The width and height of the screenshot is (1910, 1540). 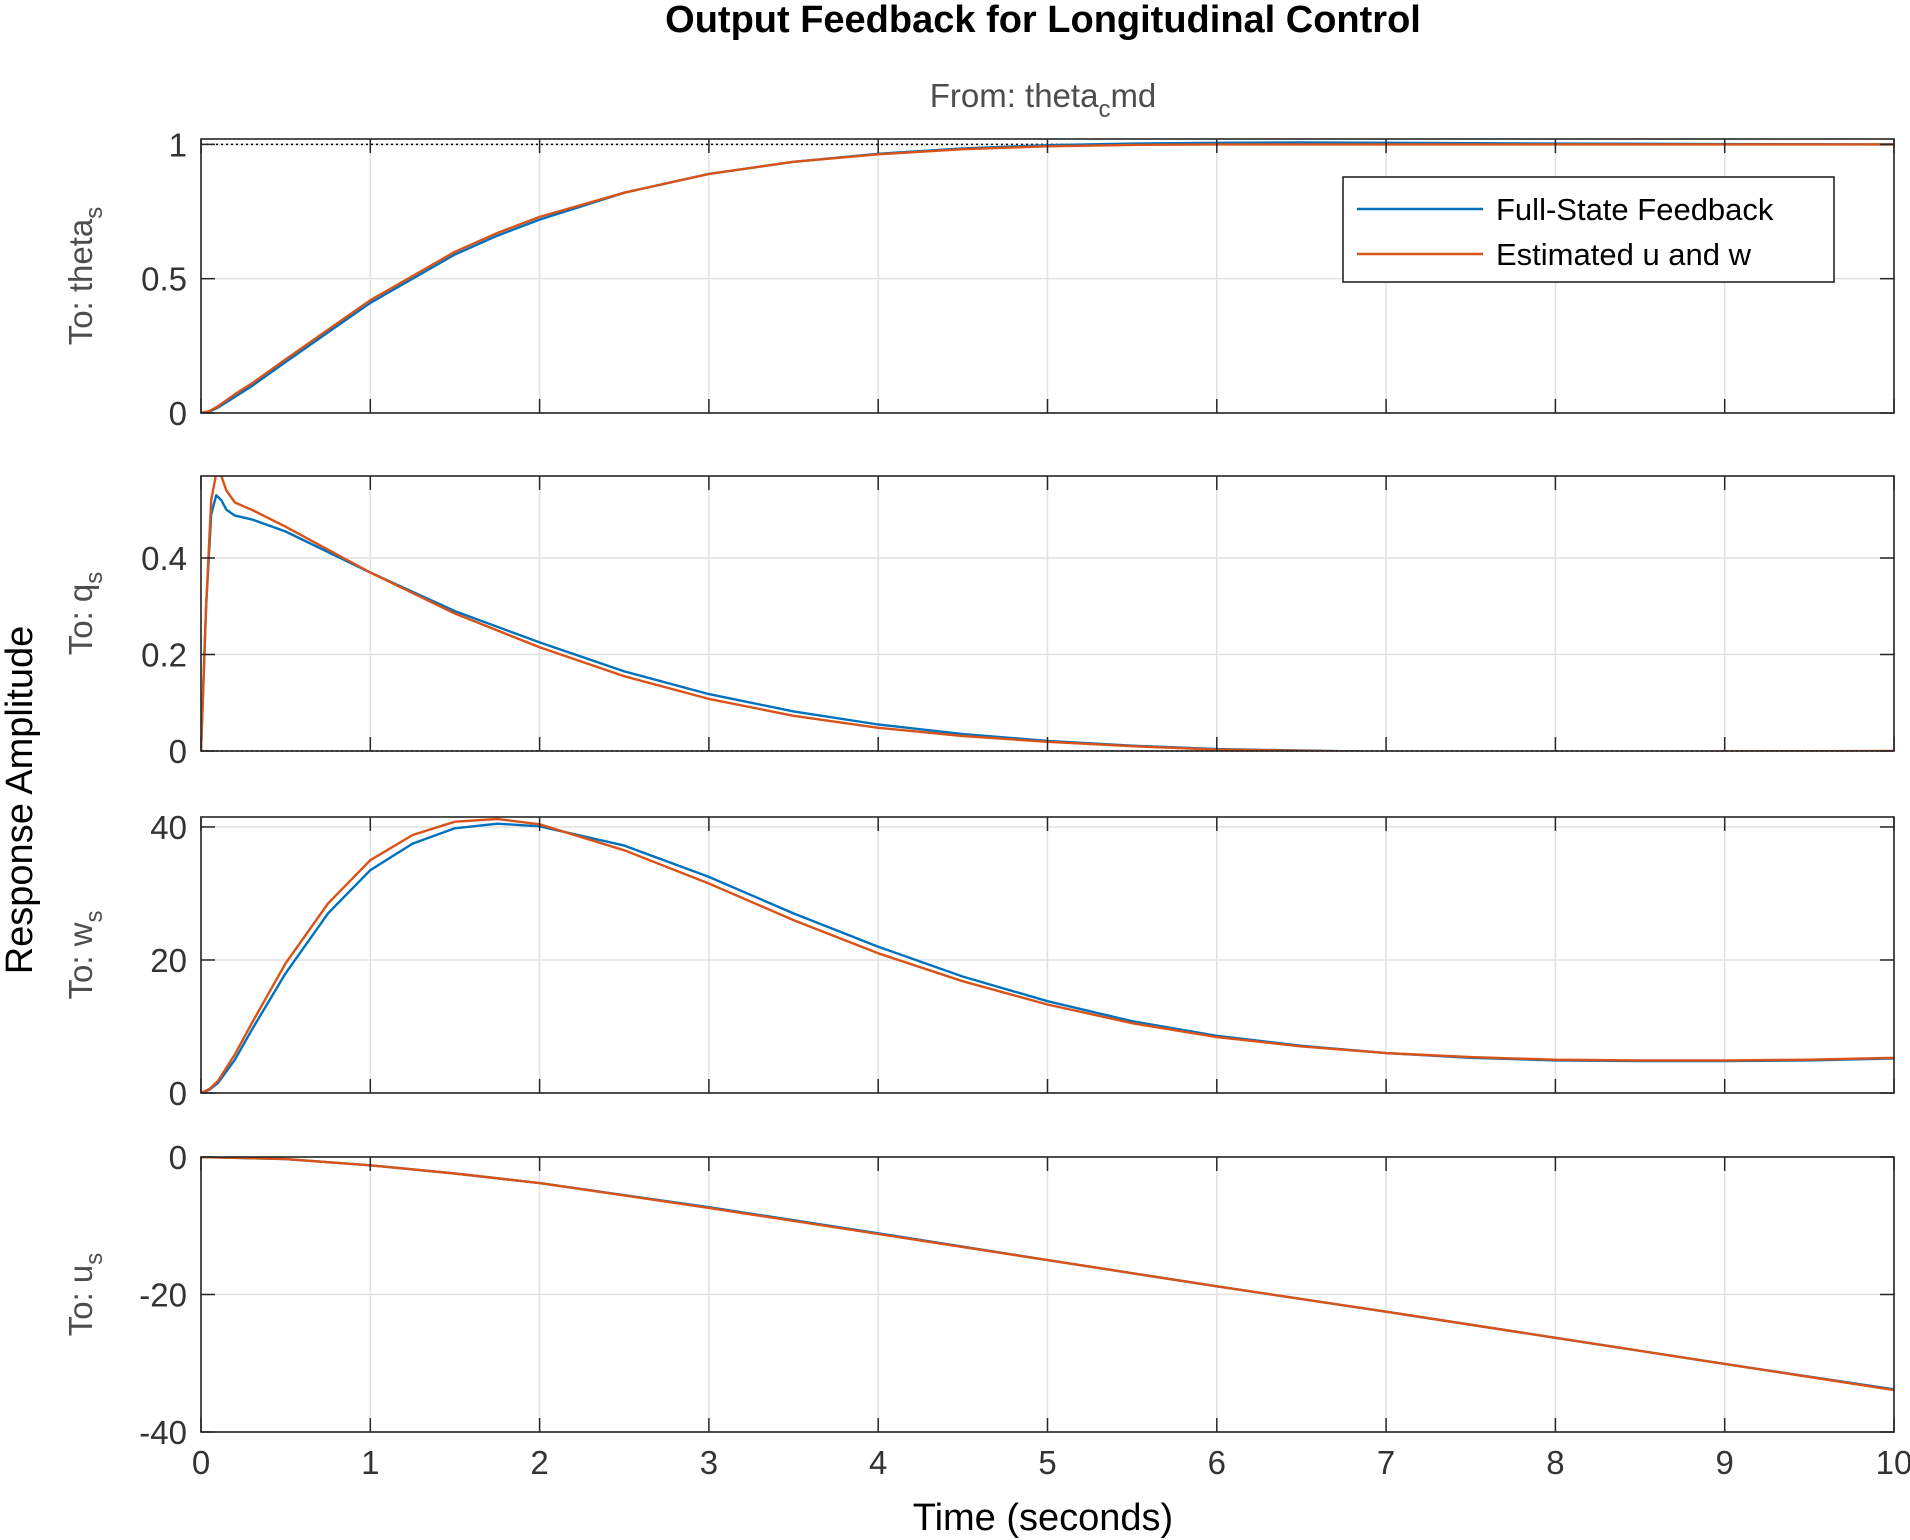 I want to click on chart-title: Output Feedback for Longitudinal Control, so click(x=1043, y=20).